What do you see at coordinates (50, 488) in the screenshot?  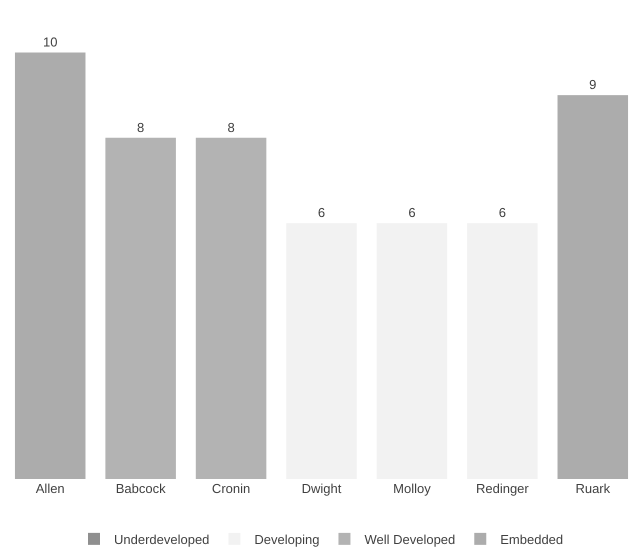 I see `x-tick-label: Allen` at bounding box center [50, 488].